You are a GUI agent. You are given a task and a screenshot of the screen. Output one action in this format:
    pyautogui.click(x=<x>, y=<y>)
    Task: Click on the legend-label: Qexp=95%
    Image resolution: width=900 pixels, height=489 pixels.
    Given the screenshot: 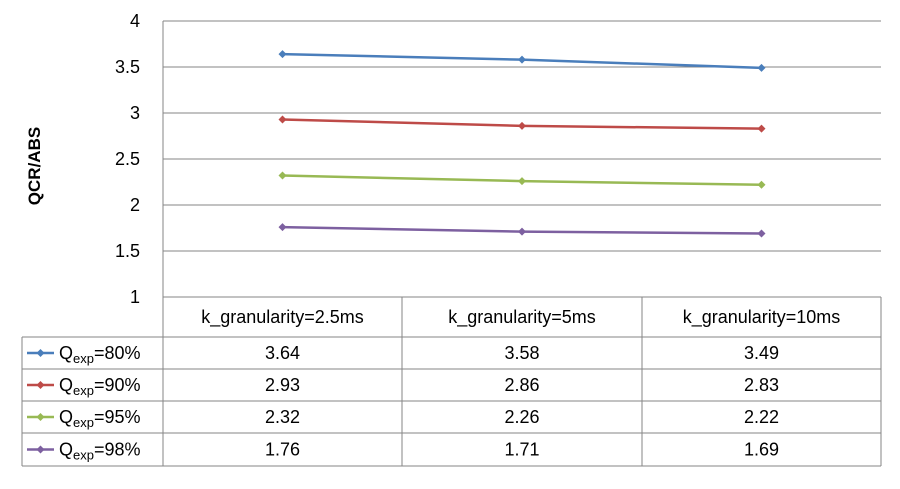 What is the action you would take?
    pyautogui.click(x=100, y=418)
    